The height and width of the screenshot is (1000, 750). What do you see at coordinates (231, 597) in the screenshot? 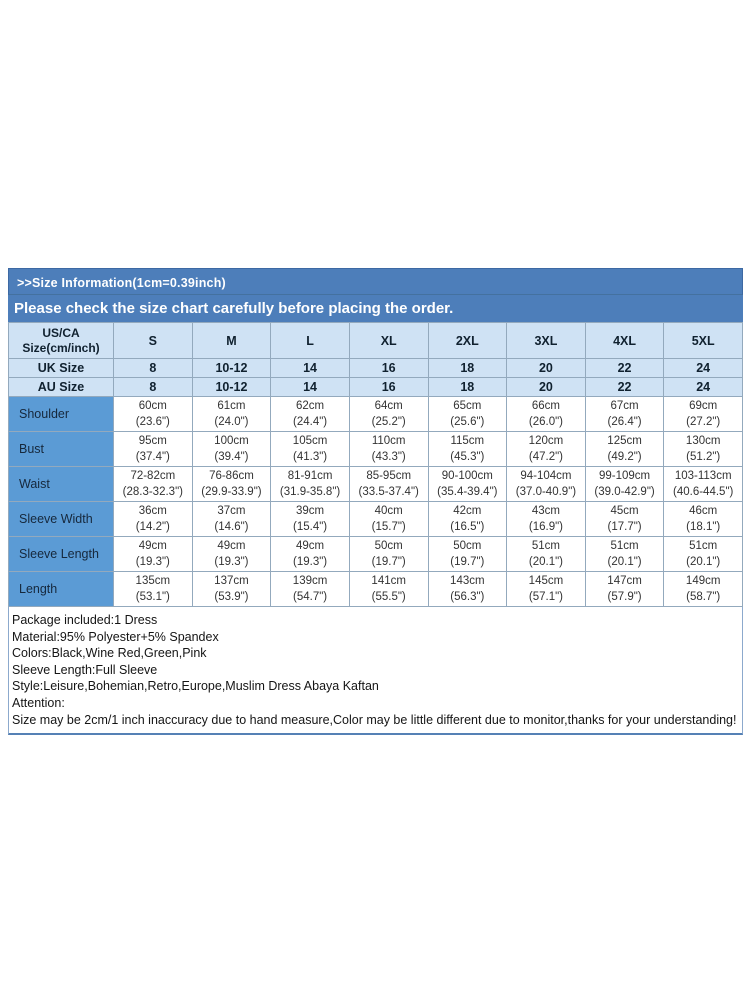
I see `value-inch: (53.9")` at bounding box center [231, 597].